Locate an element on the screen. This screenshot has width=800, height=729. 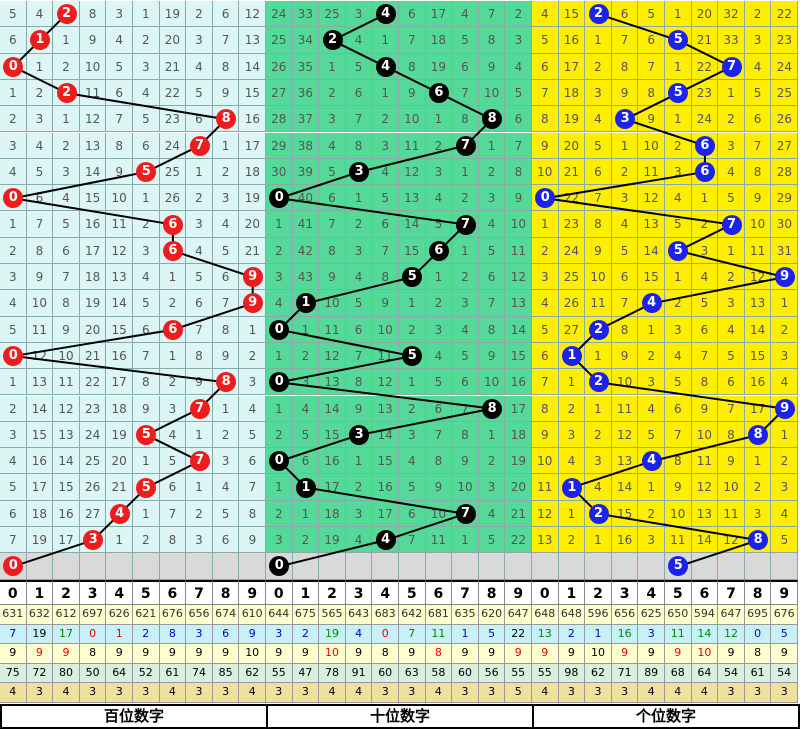
miss-cell: 10 is located at coordinates (598, 277).